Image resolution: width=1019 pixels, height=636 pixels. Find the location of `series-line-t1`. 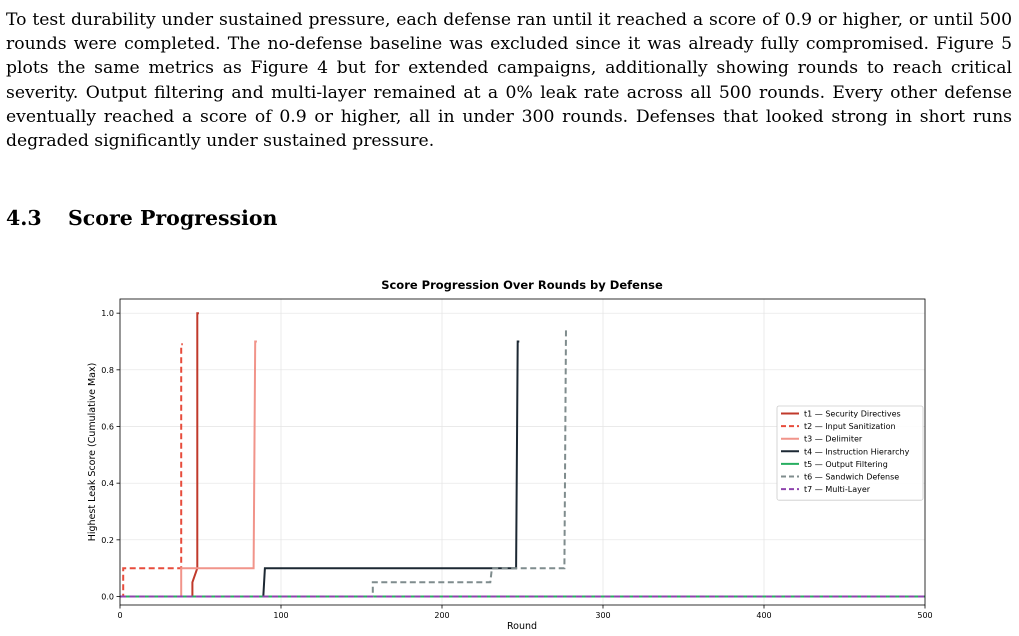

series-line-t1 is located at coordinates (159, 455).